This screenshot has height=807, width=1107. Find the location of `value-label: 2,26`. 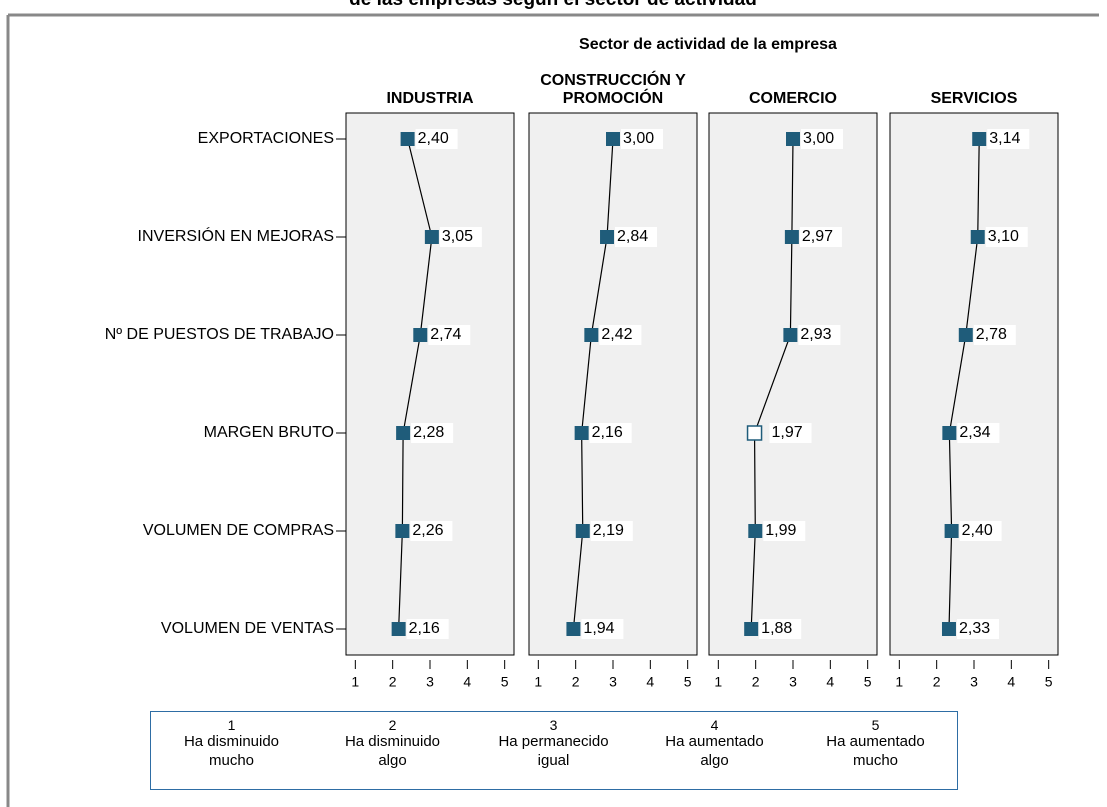

value-label: 2,26 is located at coordinates (427, 530).